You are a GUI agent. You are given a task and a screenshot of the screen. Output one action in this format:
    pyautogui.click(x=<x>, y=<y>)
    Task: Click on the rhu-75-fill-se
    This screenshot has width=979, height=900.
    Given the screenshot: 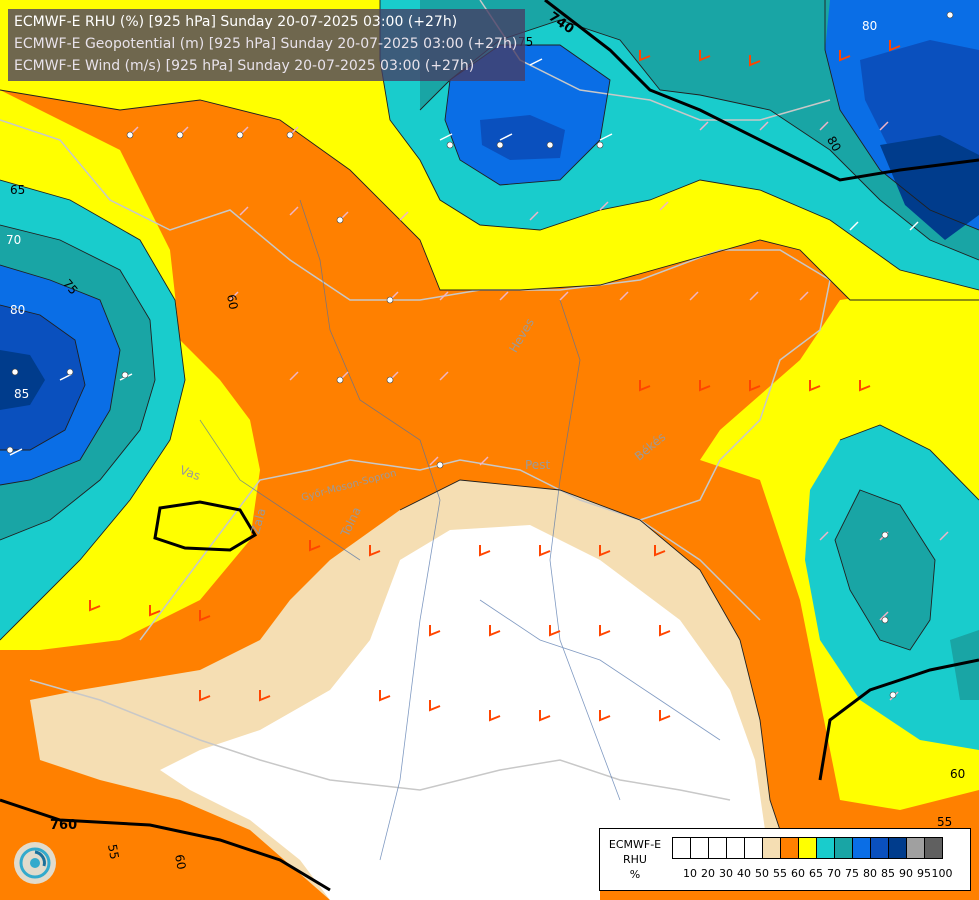 What is the action you would take?
    pyautogui.click(x=964, y=665)
    